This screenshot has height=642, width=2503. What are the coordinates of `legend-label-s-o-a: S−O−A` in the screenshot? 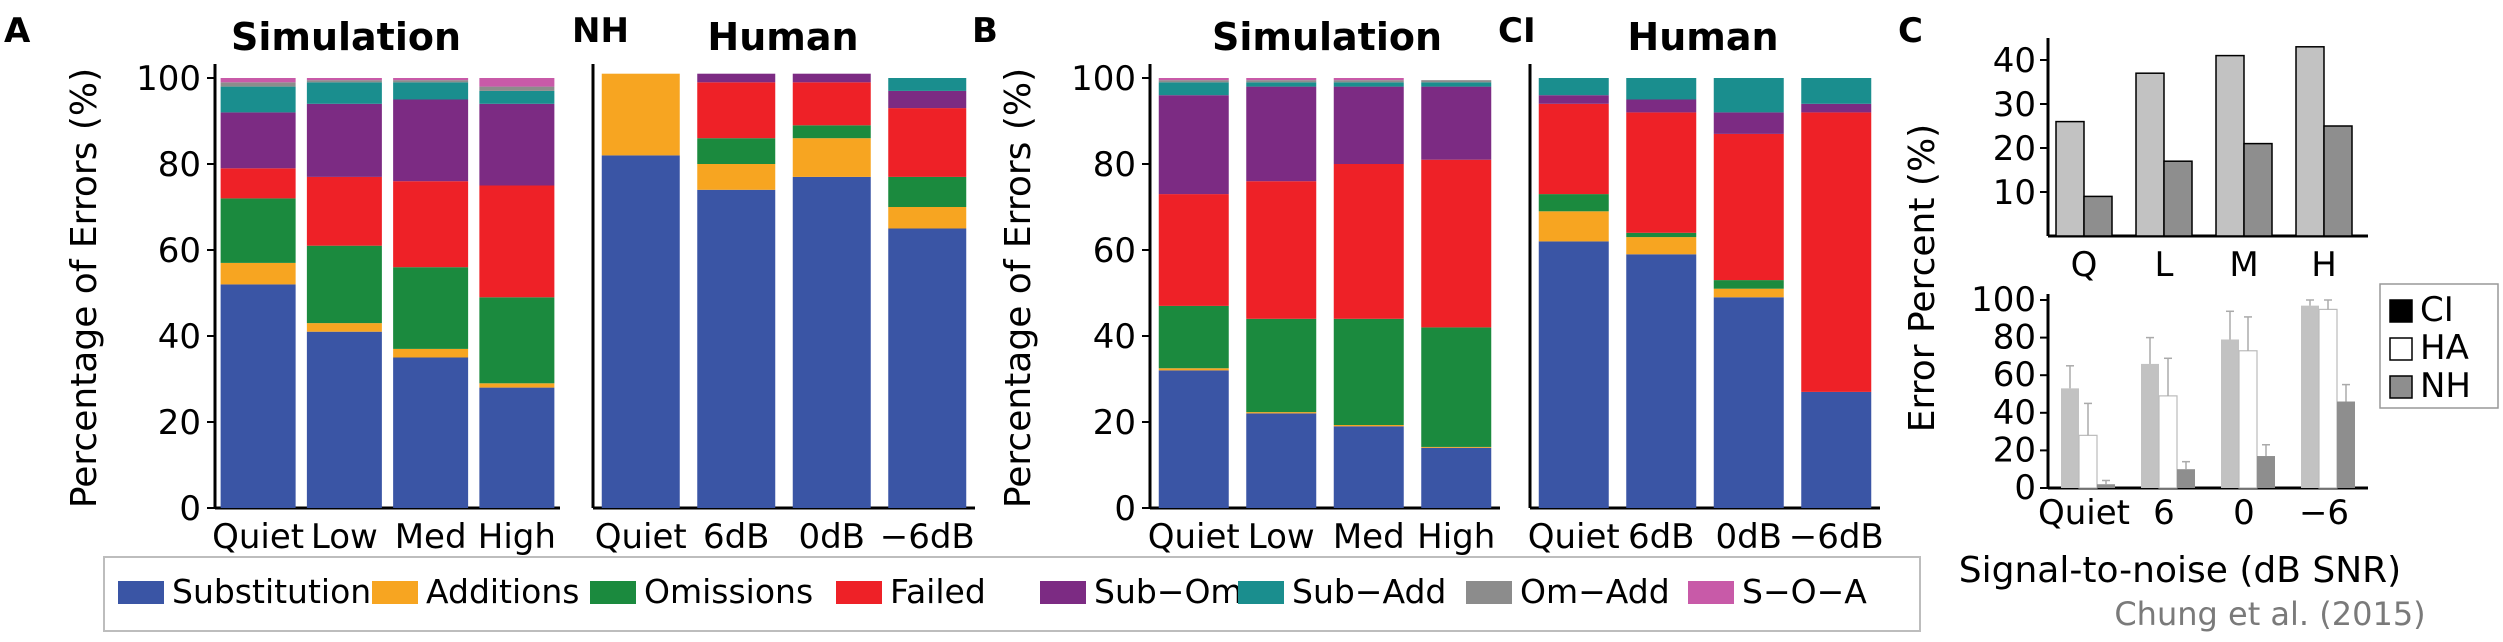 It's located at (1804, 591).